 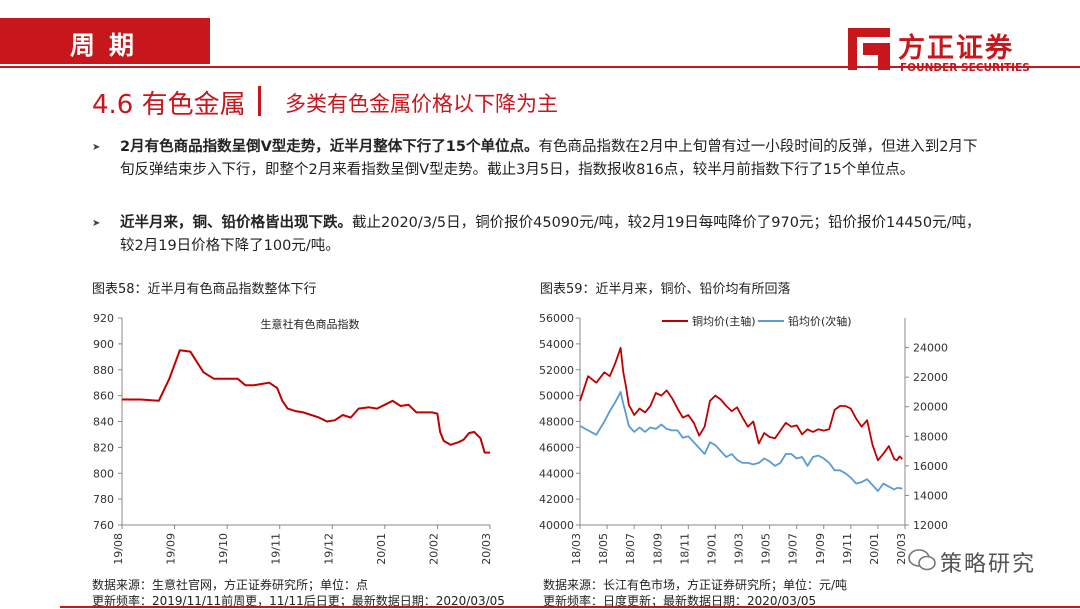 What do you see at coordinates (329, 147) in the screenshot?
I see `bullet-bold: 2月有色商品指数呈倒V型走势，近半月整体下行了15个单位点。` at bounding box center [329, 147].